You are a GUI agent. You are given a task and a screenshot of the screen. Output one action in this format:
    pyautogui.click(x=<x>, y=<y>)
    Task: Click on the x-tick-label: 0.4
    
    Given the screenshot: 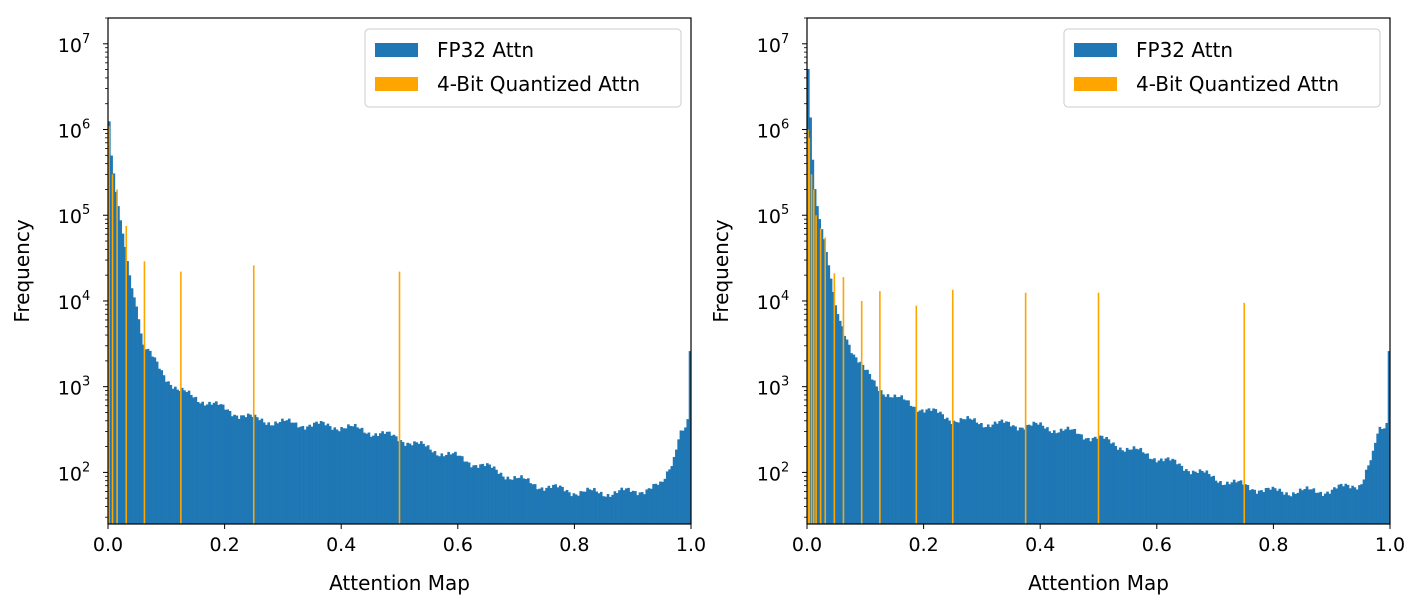 What is the action you would take?
    pyautogui.click(x=1040, y=545)
    